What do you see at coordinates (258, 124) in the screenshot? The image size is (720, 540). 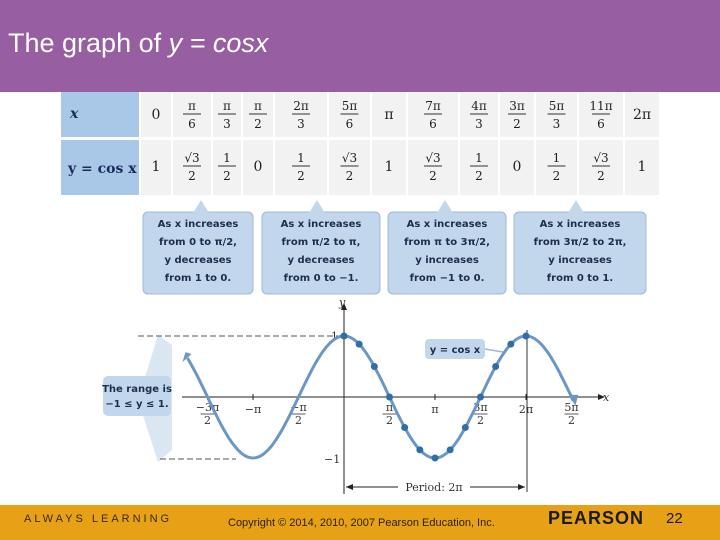 I see `x-value-denominator: 2` at bounding box center [258, 124].